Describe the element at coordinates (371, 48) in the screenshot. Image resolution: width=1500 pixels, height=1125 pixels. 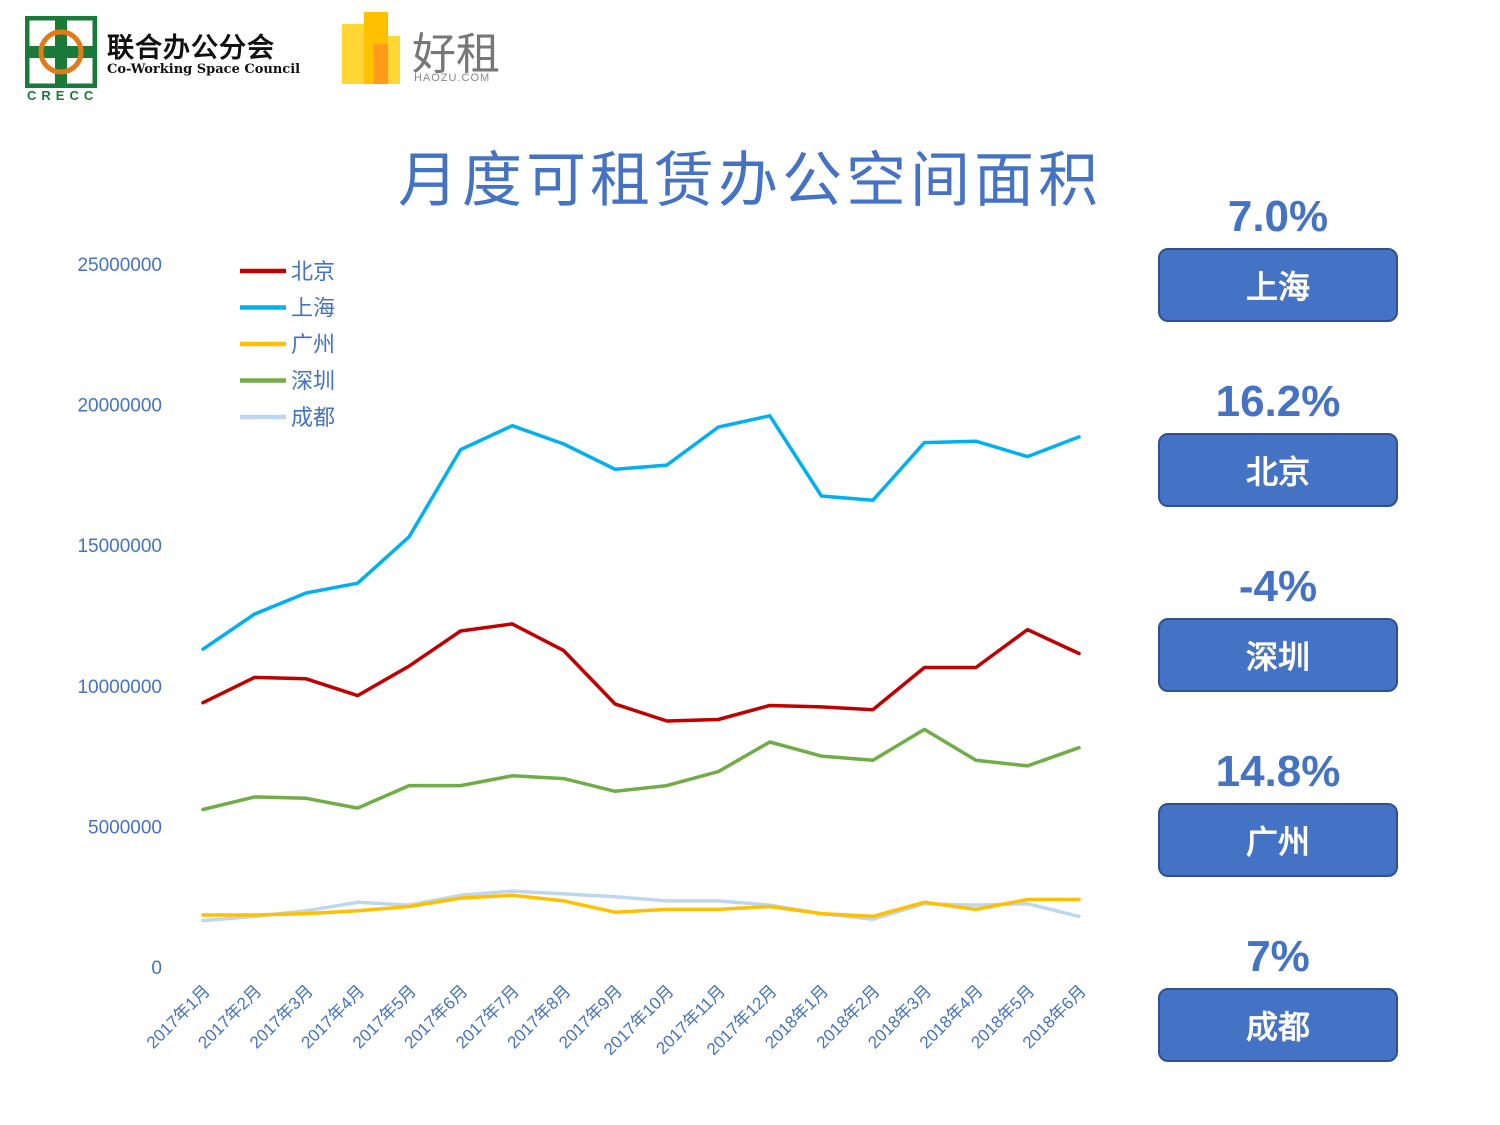
I see `haozu-logo-icon` at that location.